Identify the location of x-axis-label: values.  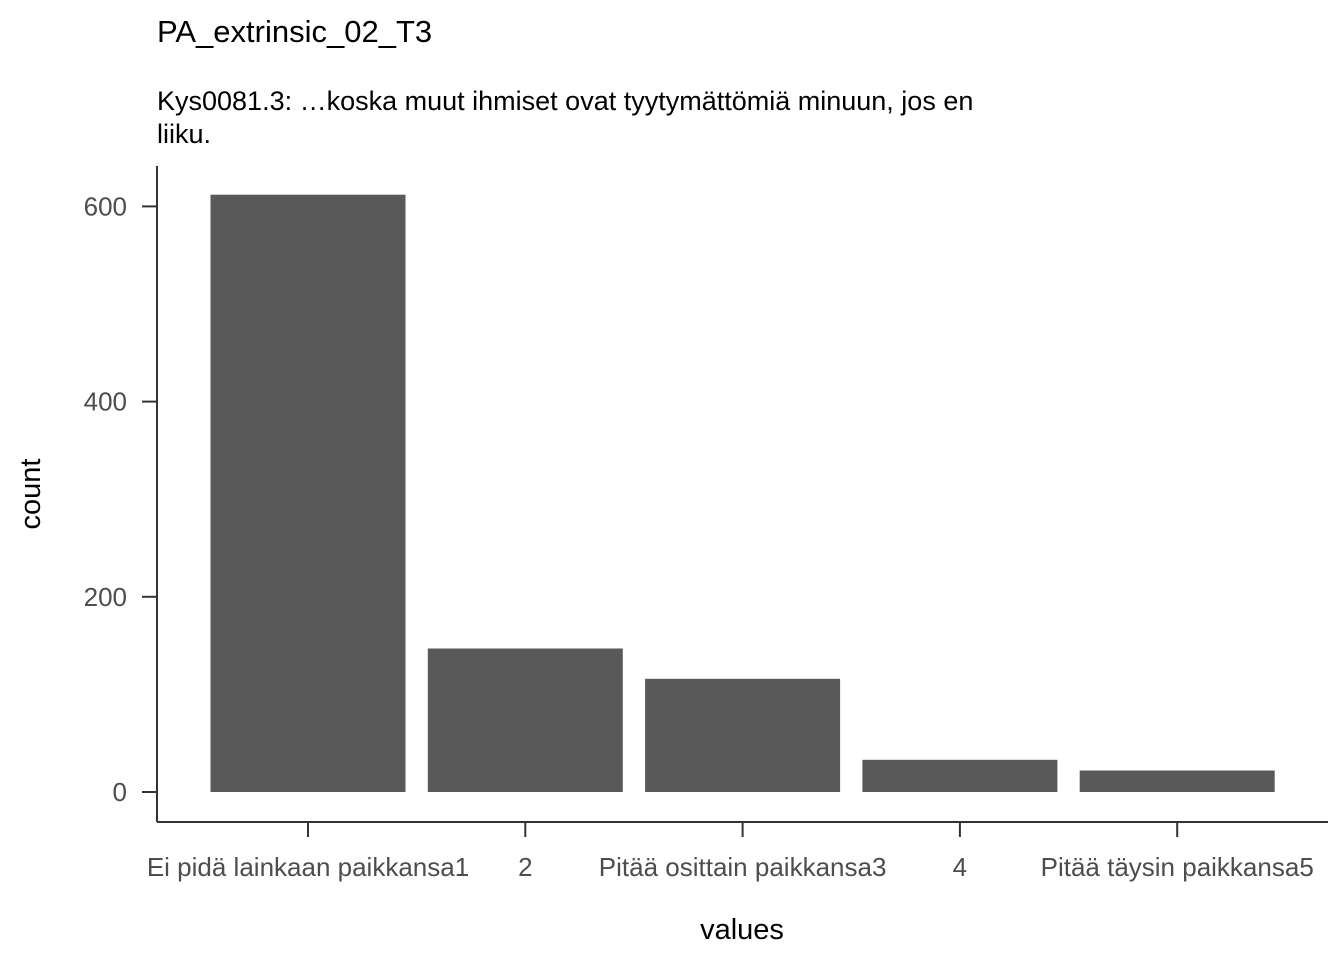
(742, 930).